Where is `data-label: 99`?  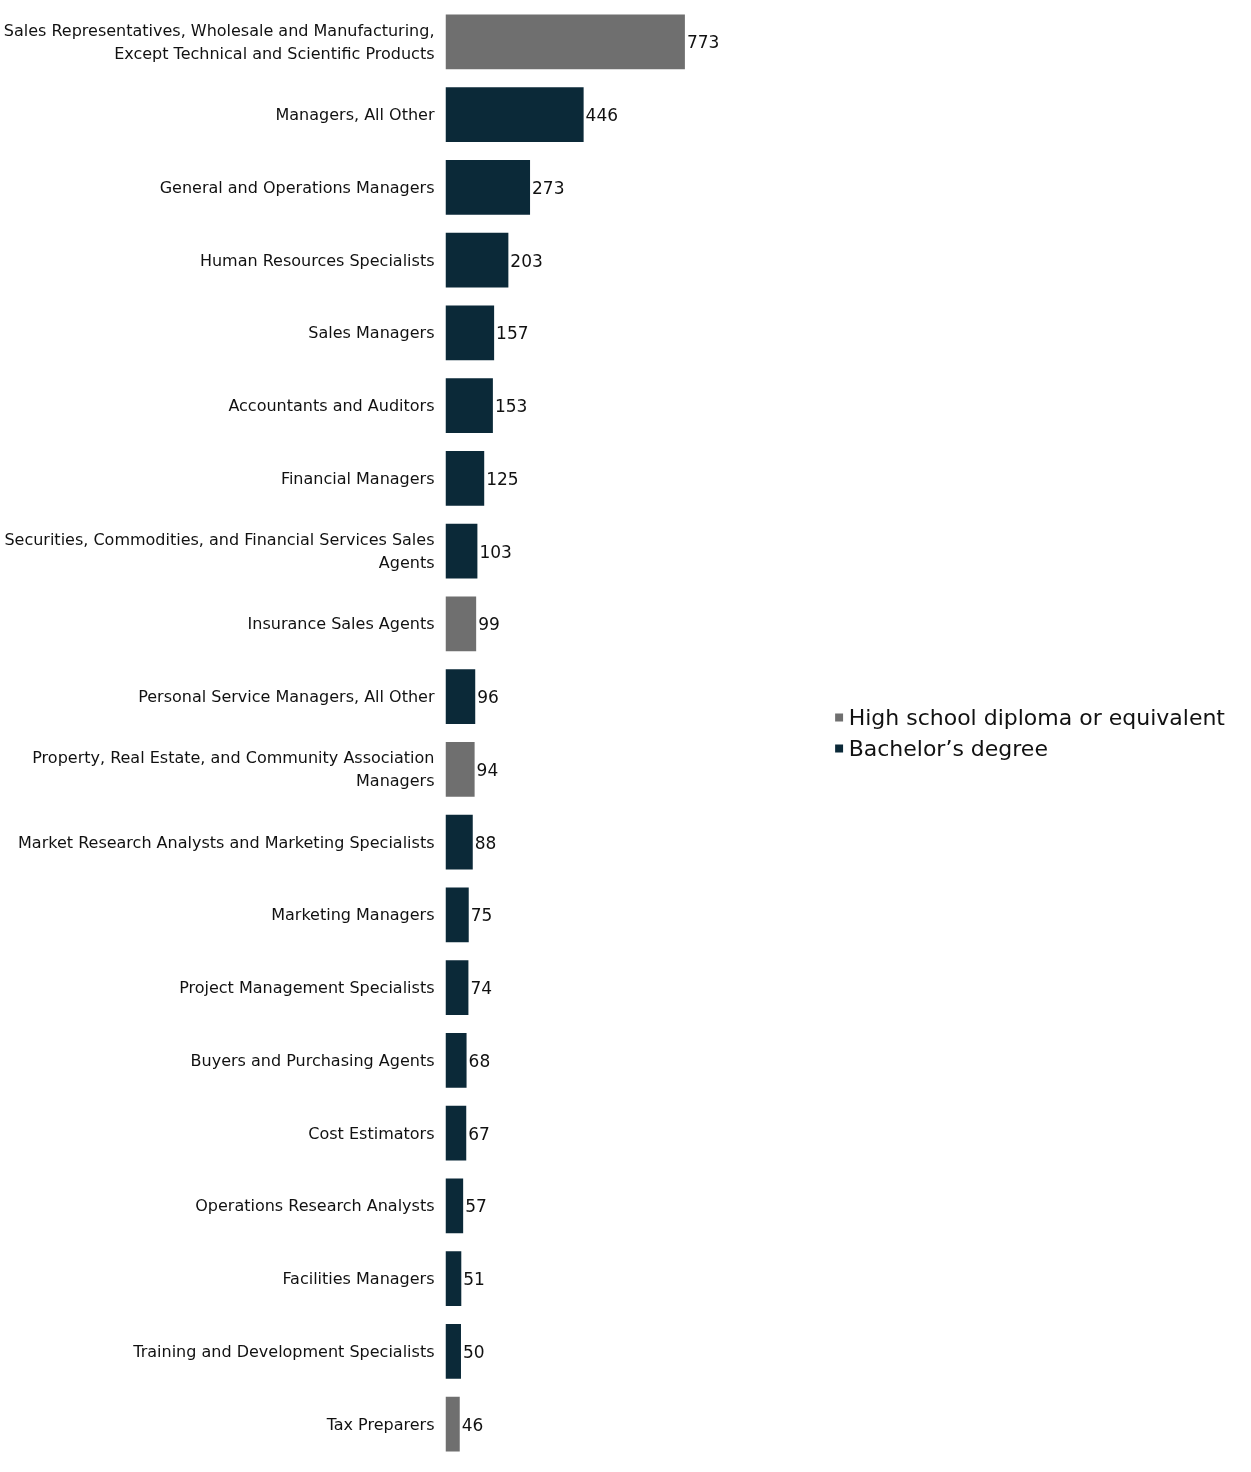
data-label: 99 is located at coordinates (489, 624).